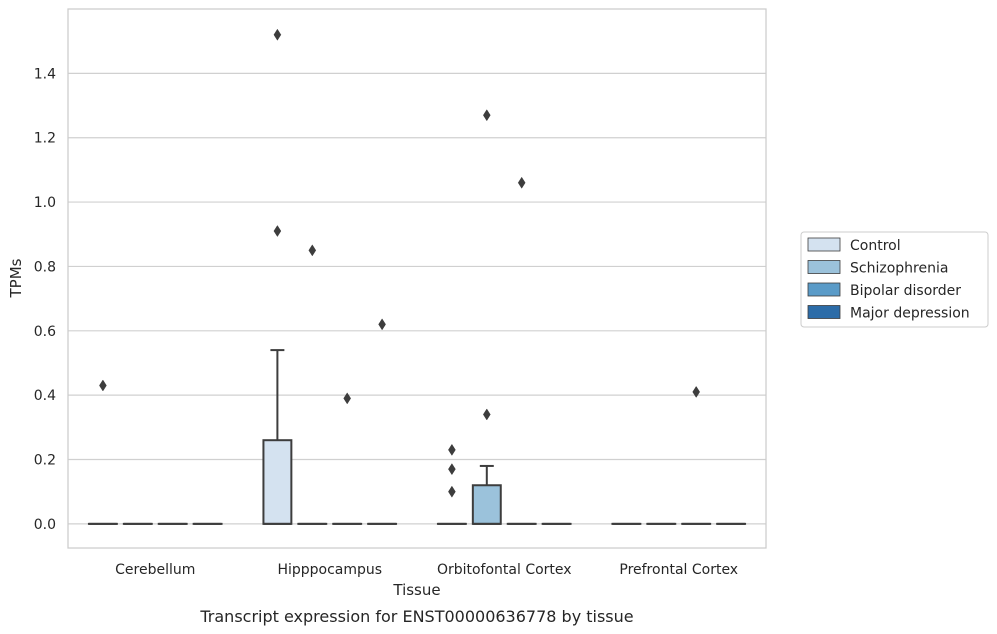 The image size is (997, 634). Describe the element at coordinates (899, 269) in the screenshot. I see `legend-label: Schizophrenia` at that location.